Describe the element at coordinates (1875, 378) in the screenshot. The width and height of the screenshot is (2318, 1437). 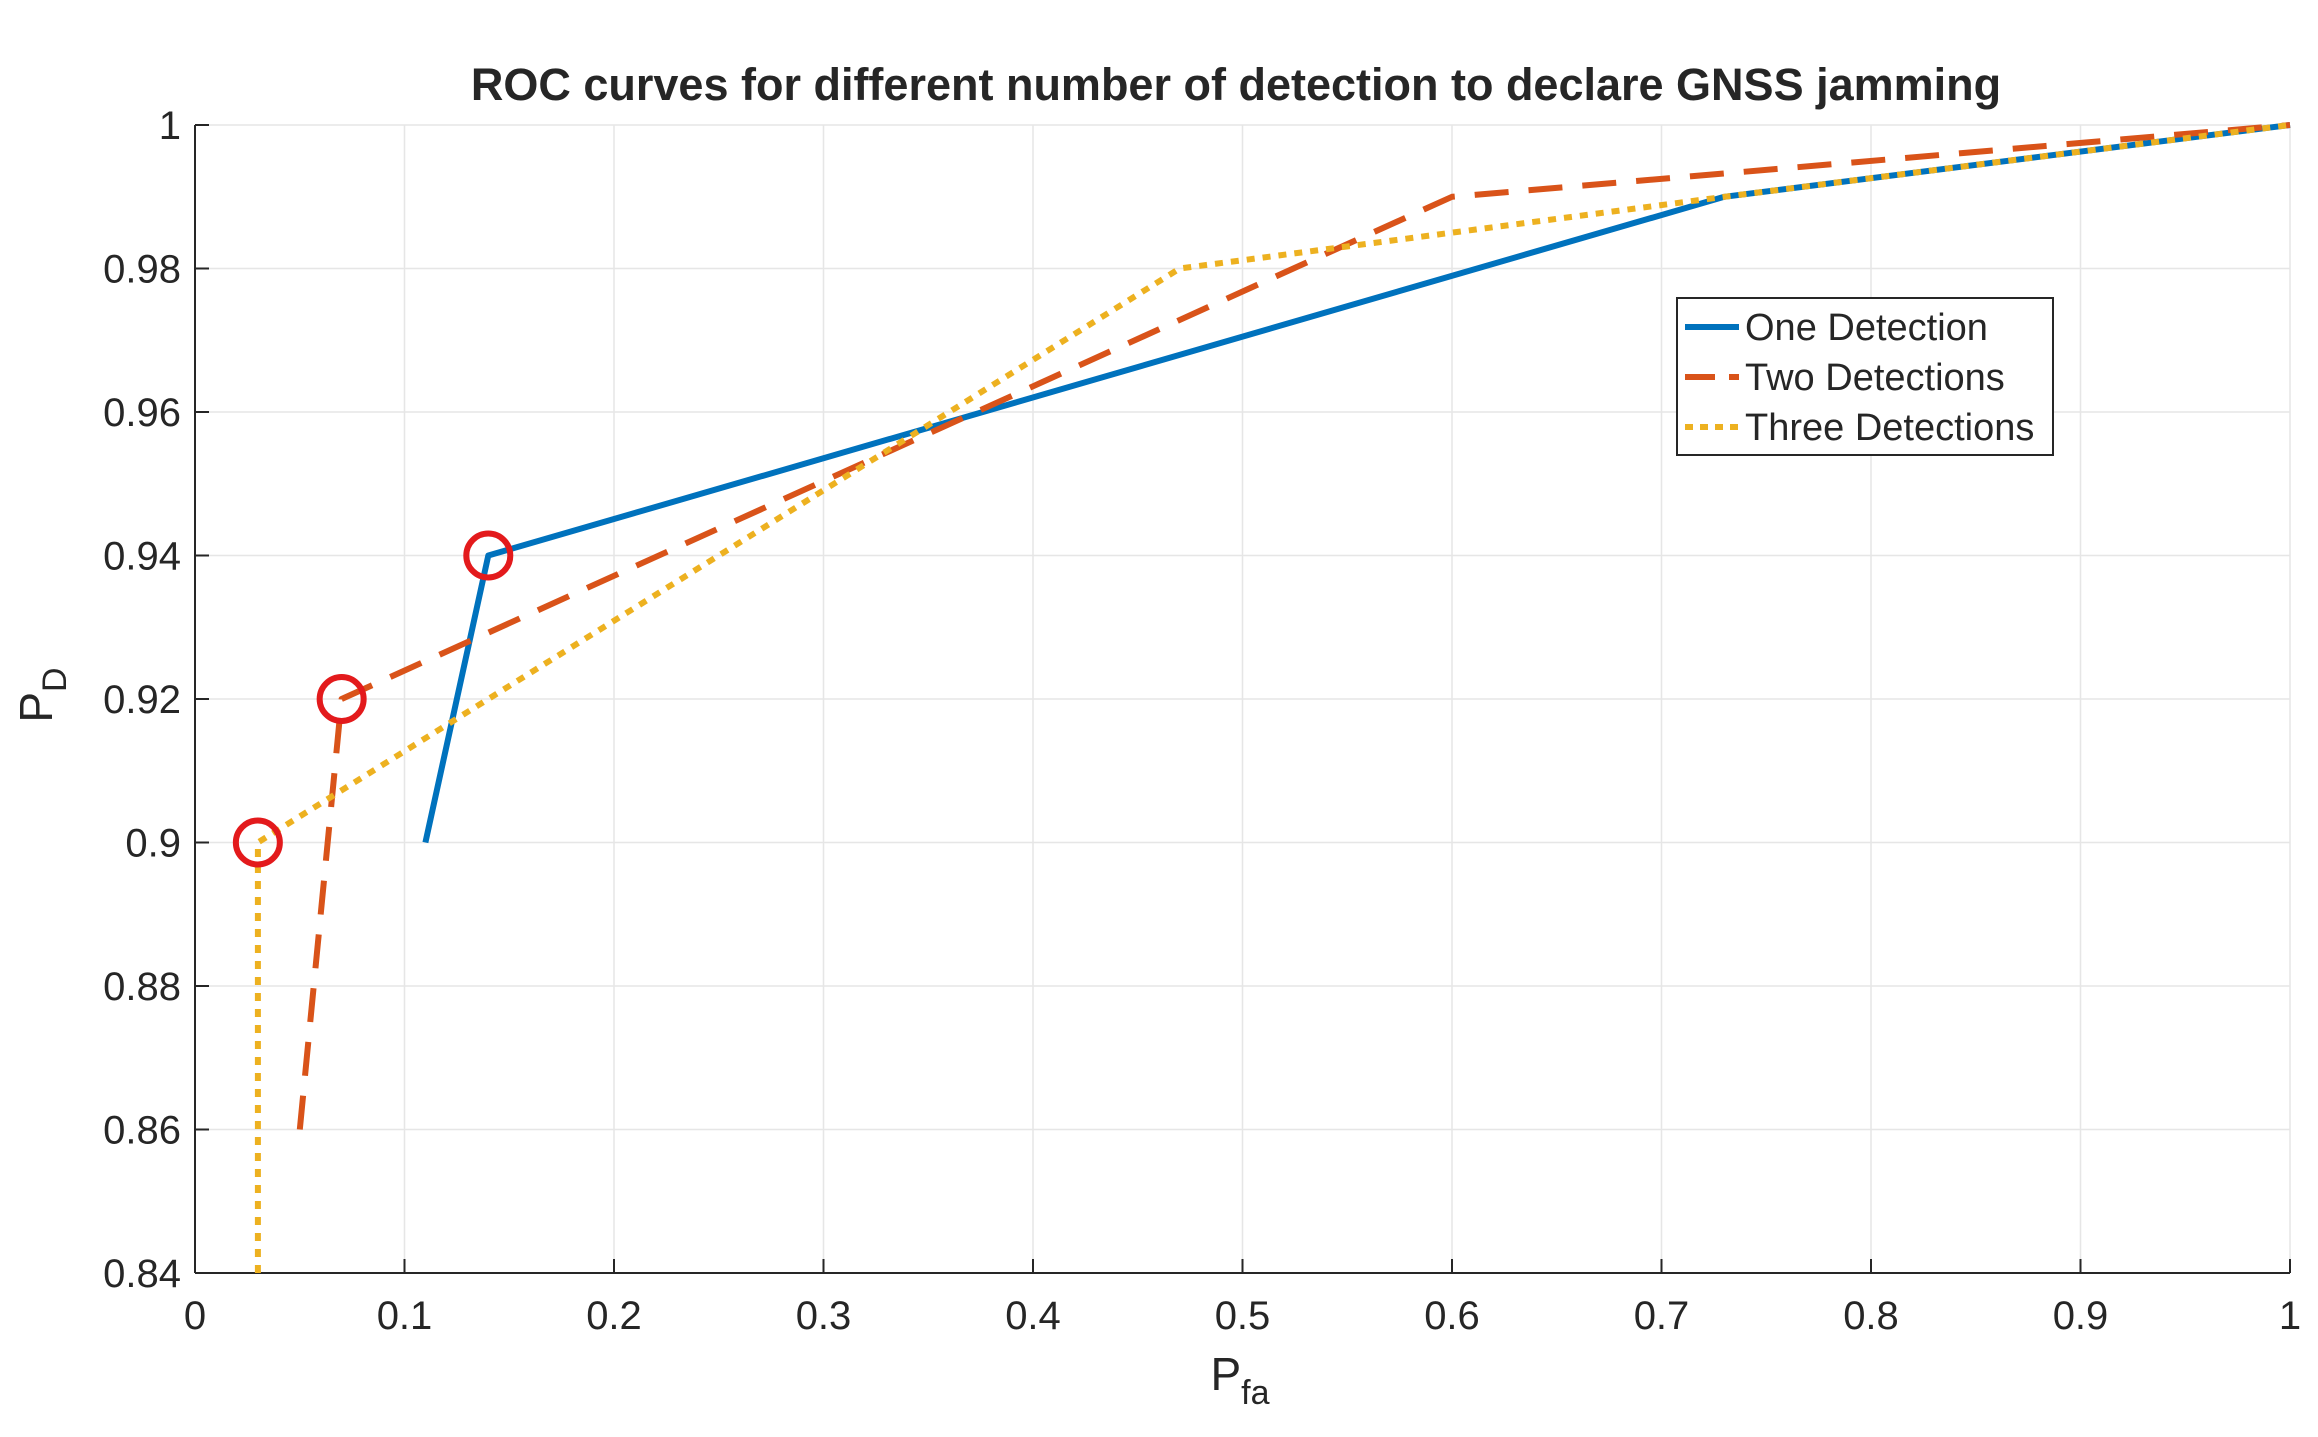
I see `legend-label-2: Two Detections` at that location.